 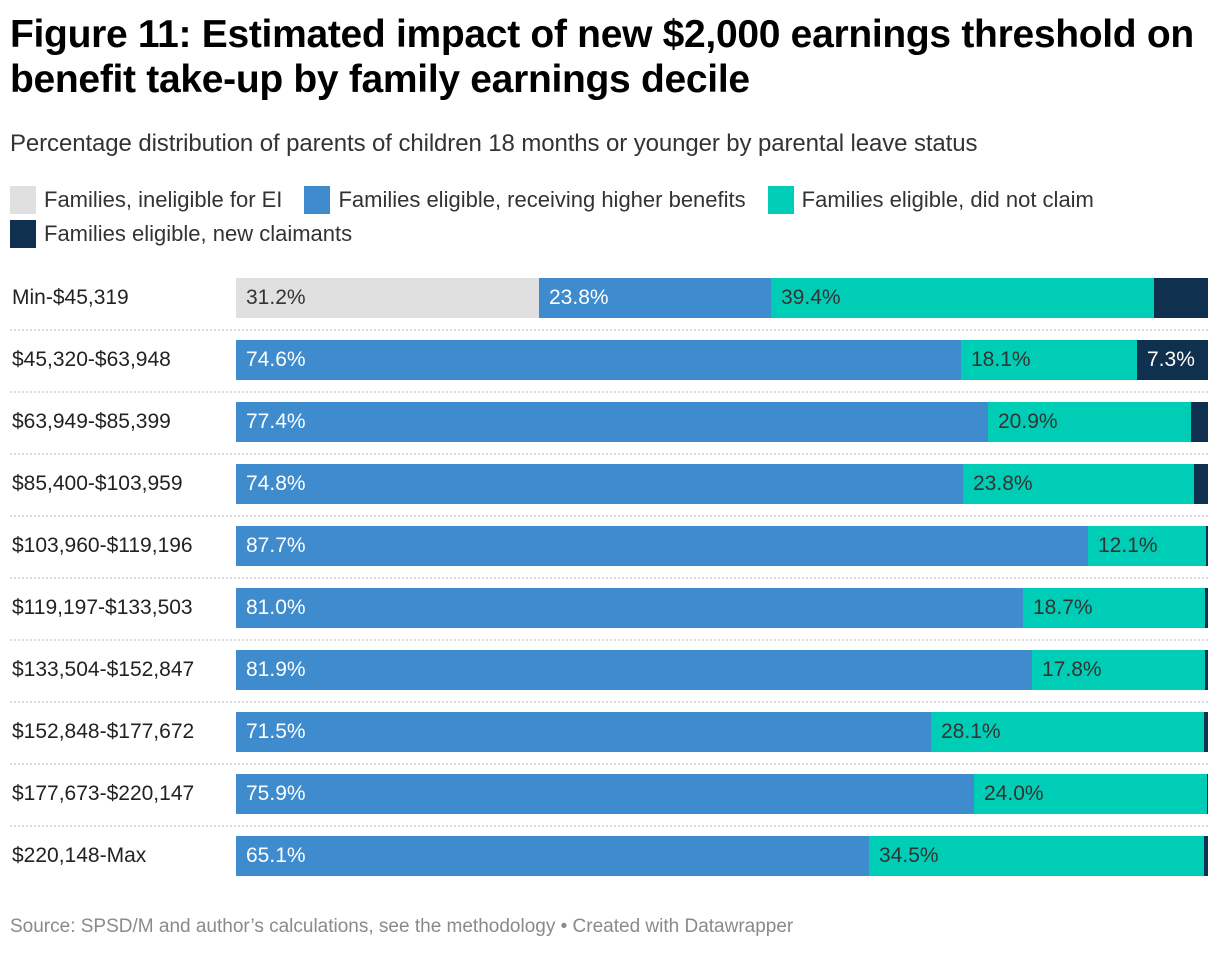 What do you see at coordinates (276, 297) in the screenshot?
I see `data-label: 31.2%` at bounding box center [276, 297].